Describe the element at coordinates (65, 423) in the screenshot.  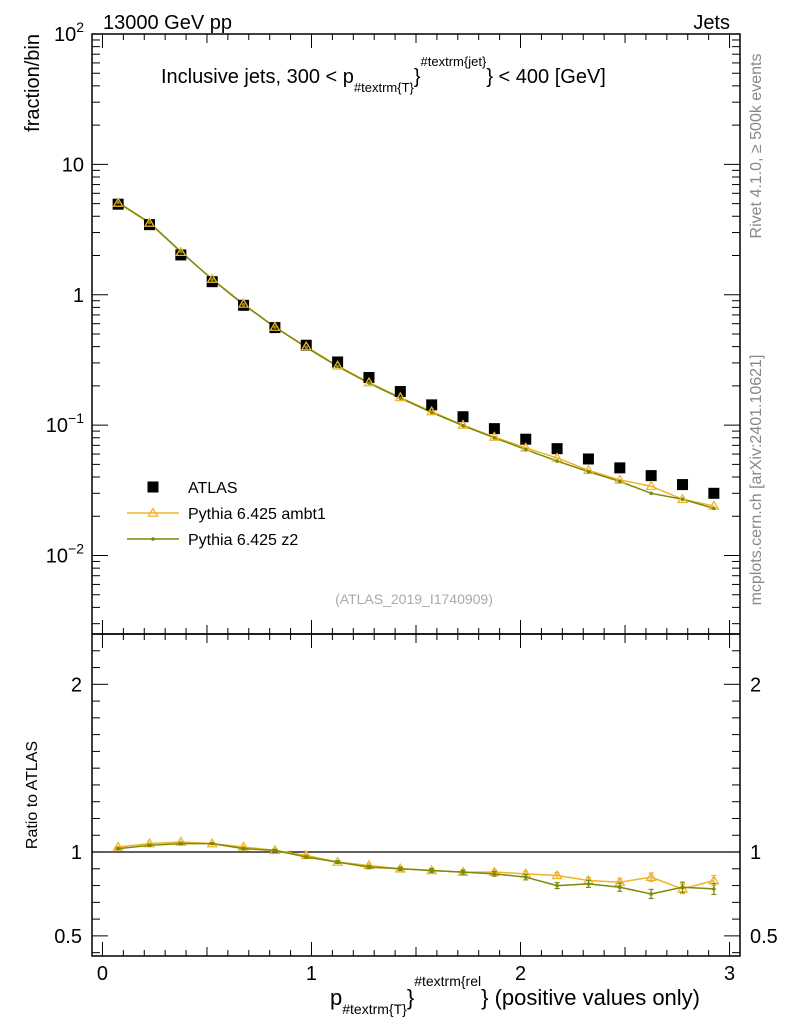
I see `main-y-tick-label: 10⁻¹` at that location.